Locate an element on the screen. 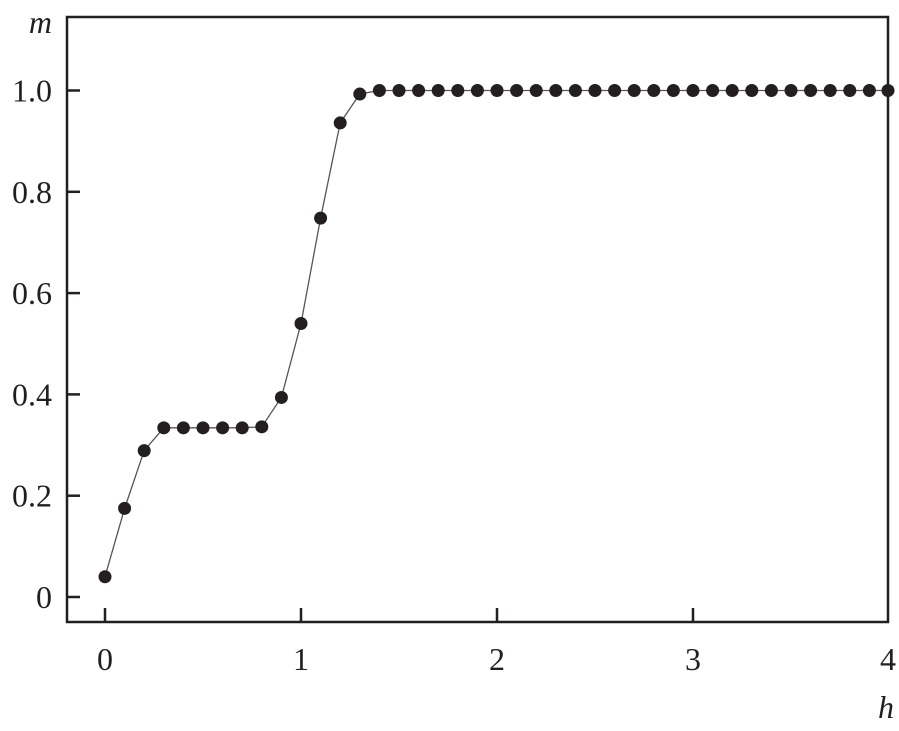 This screenshot has height=731, width=899. y-tick-label: 0 is located at coordinates (44, 597).